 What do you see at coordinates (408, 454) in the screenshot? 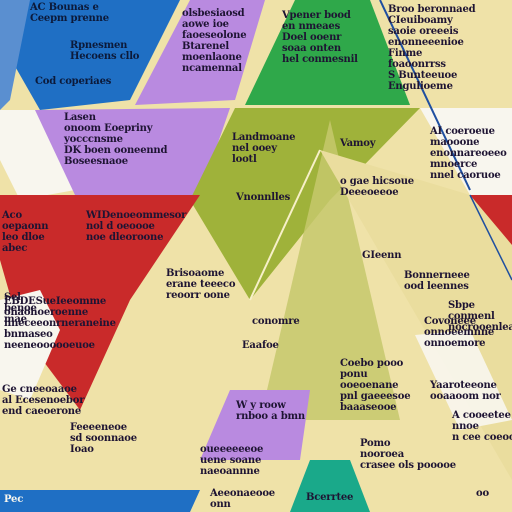
I see `text-block-31: Pomo nooroea crasee ols pooooe` at bounding box center [408, 454].